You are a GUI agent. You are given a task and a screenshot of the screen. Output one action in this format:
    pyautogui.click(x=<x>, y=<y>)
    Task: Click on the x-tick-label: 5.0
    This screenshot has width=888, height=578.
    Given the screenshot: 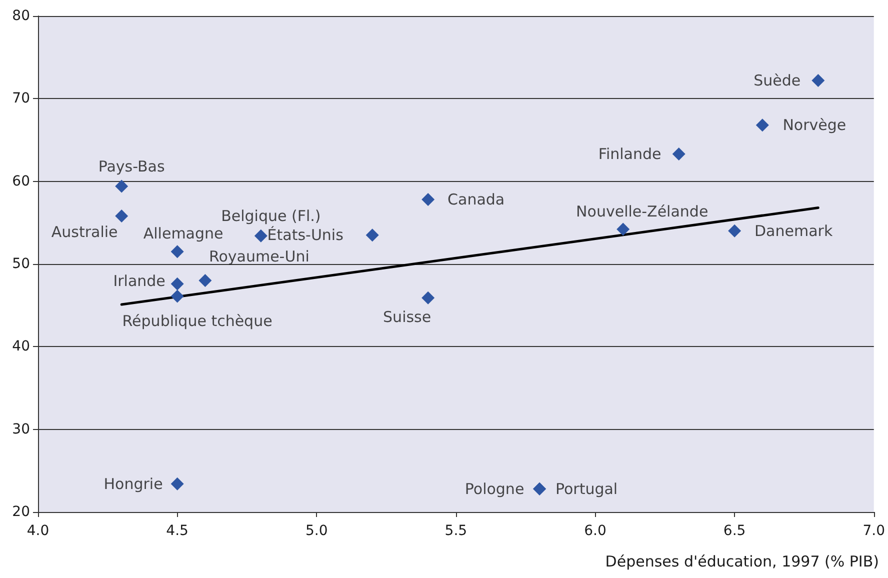 What is the action you would take?
    pyautogui.click(x=316, y=531)
    